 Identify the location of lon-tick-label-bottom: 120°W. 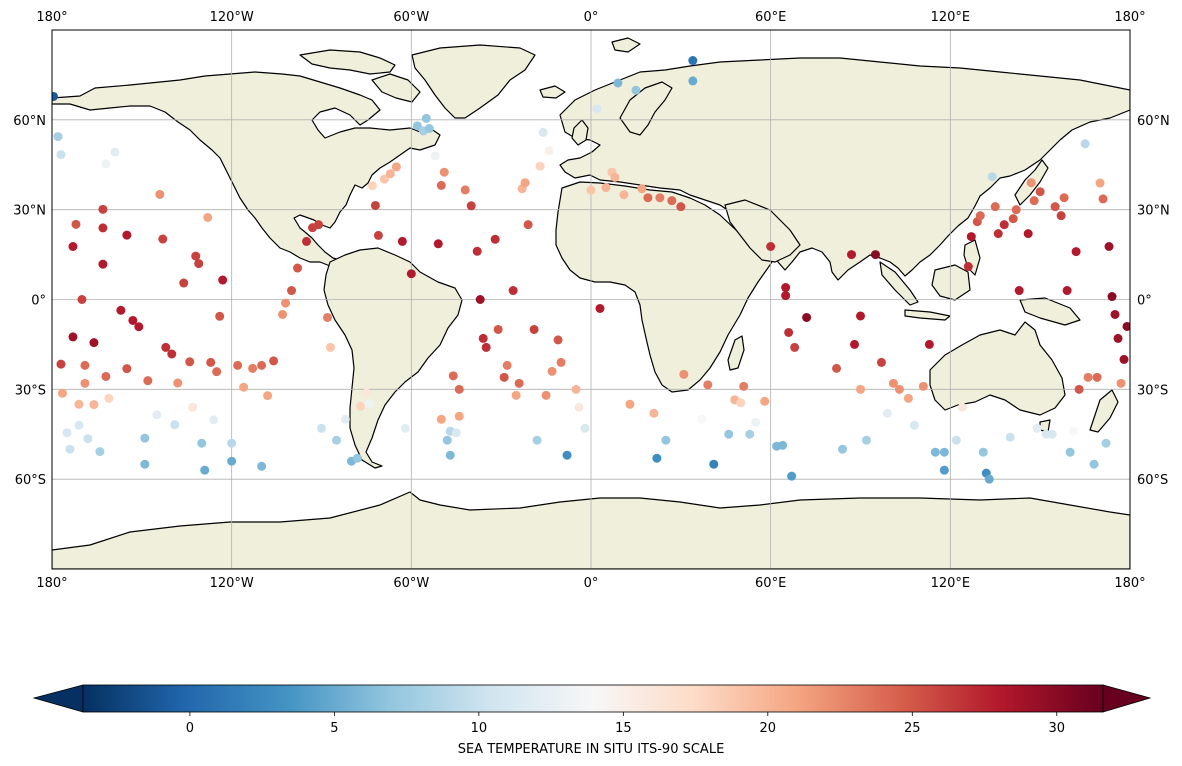
(232, 583).